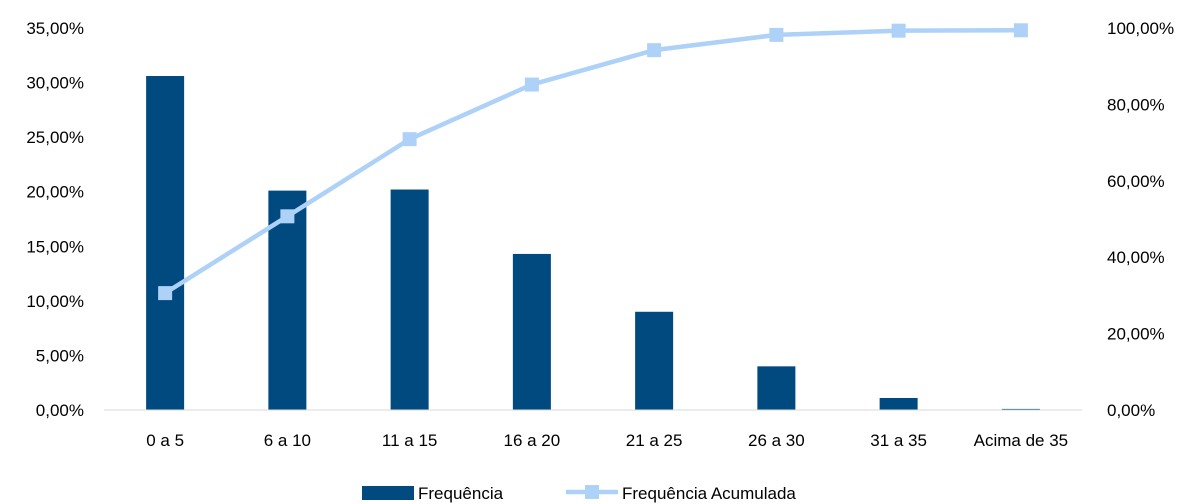 This screenshot has width=1192, height=504. What do you see at coordinates (654, 440) in the screenshot?
I see `x-tick-label: 21 a 25` at bounding box center [654, 440].